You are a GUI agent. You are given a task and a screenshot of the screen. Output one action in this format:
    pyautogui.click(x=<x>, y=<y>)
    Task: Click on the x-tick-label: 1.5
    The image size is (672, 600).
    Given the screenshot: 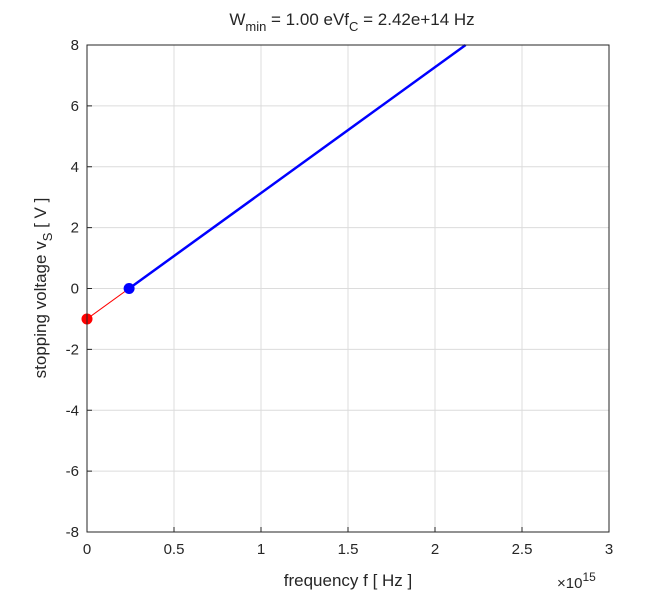 What is the action you would take?
    pyautogui.click(x=348, y=549)
    